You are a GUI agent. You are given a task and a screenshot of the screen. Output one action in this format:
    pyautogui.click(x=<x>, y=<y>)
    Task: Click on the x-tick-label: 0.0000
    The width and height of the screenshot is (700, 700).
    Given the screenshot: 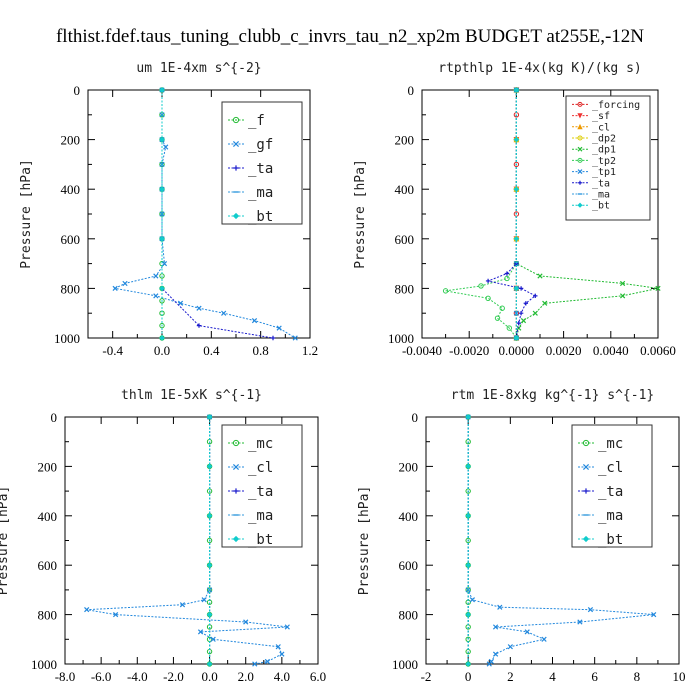 What is the action you would take?
    pyautogui.click(x=517, y=350)
    